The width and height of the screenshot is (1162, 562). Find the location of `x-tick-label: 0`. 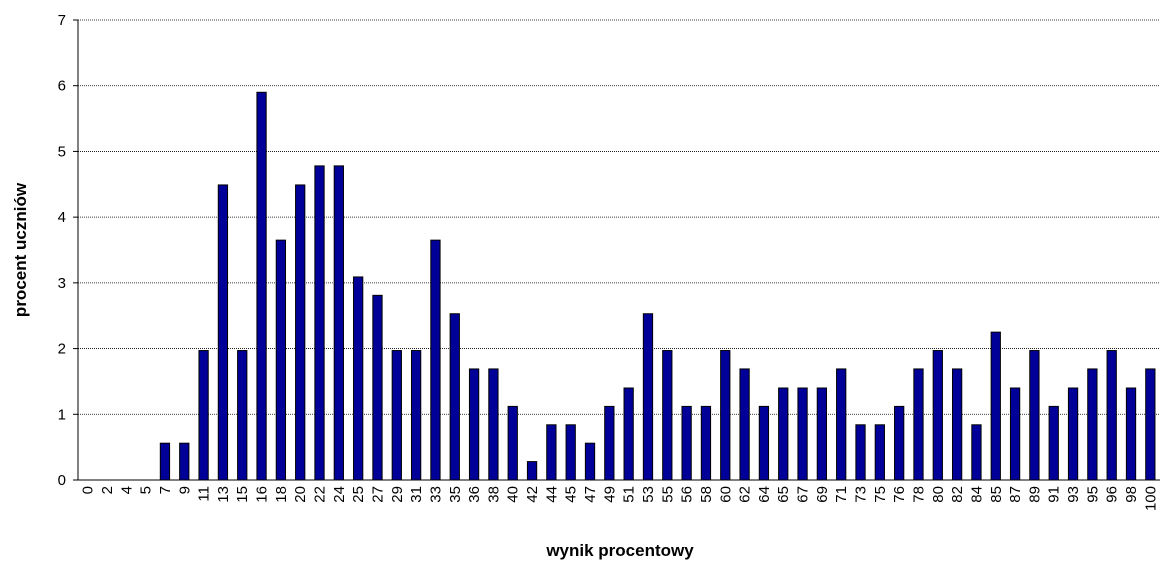

x-tick-label: 0 is located at coordinates (88, 490).